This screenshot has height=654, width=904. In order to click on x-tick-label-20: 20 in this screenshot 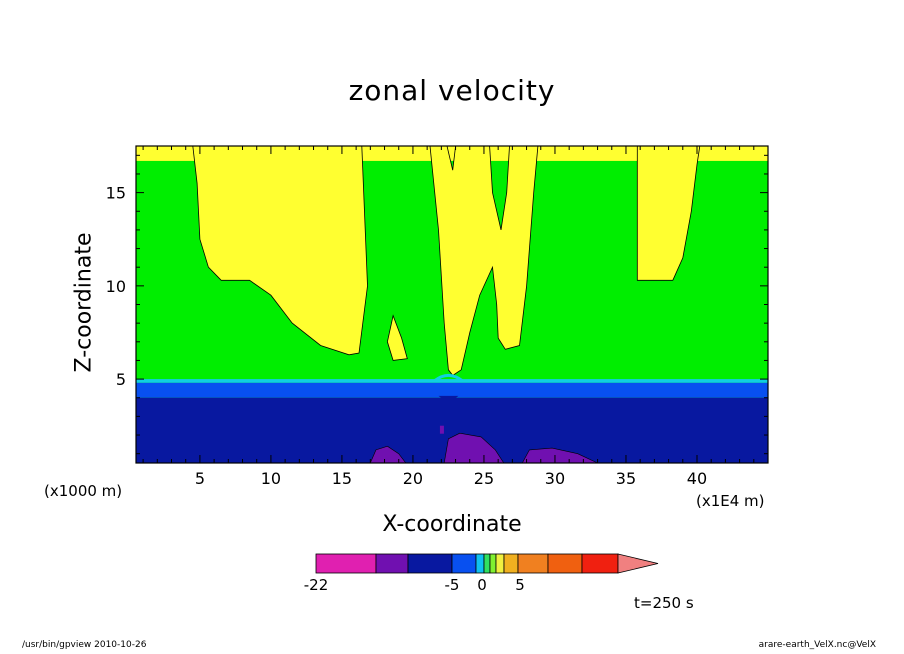, I will do `click(413, 478)`.